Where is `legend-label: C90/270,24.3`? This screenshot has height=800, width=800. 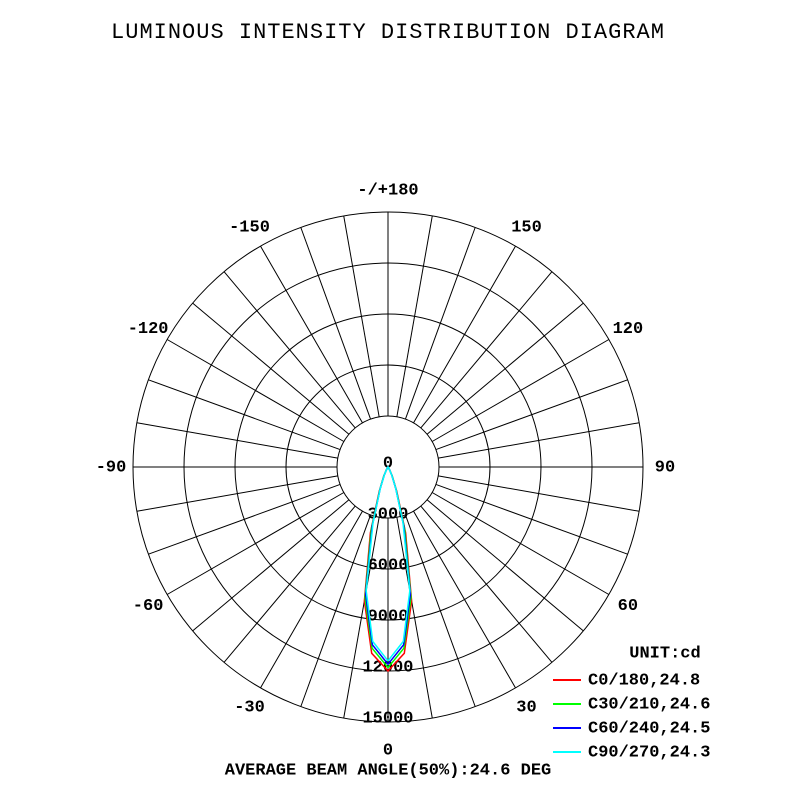 legend-label: C90/270,24.3 is located at coordinates (649, 752).